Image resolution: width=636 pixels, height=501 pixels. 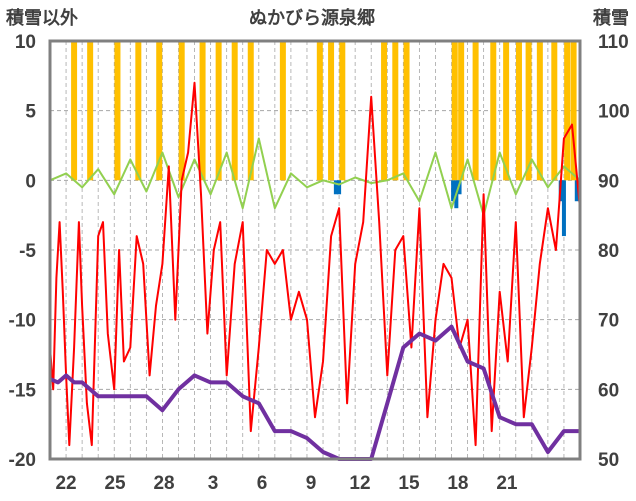 What do you see at coordinates (163, 483) in the screenshot?
I see `x-tick-label: 28` at bounding box center [163, 483].